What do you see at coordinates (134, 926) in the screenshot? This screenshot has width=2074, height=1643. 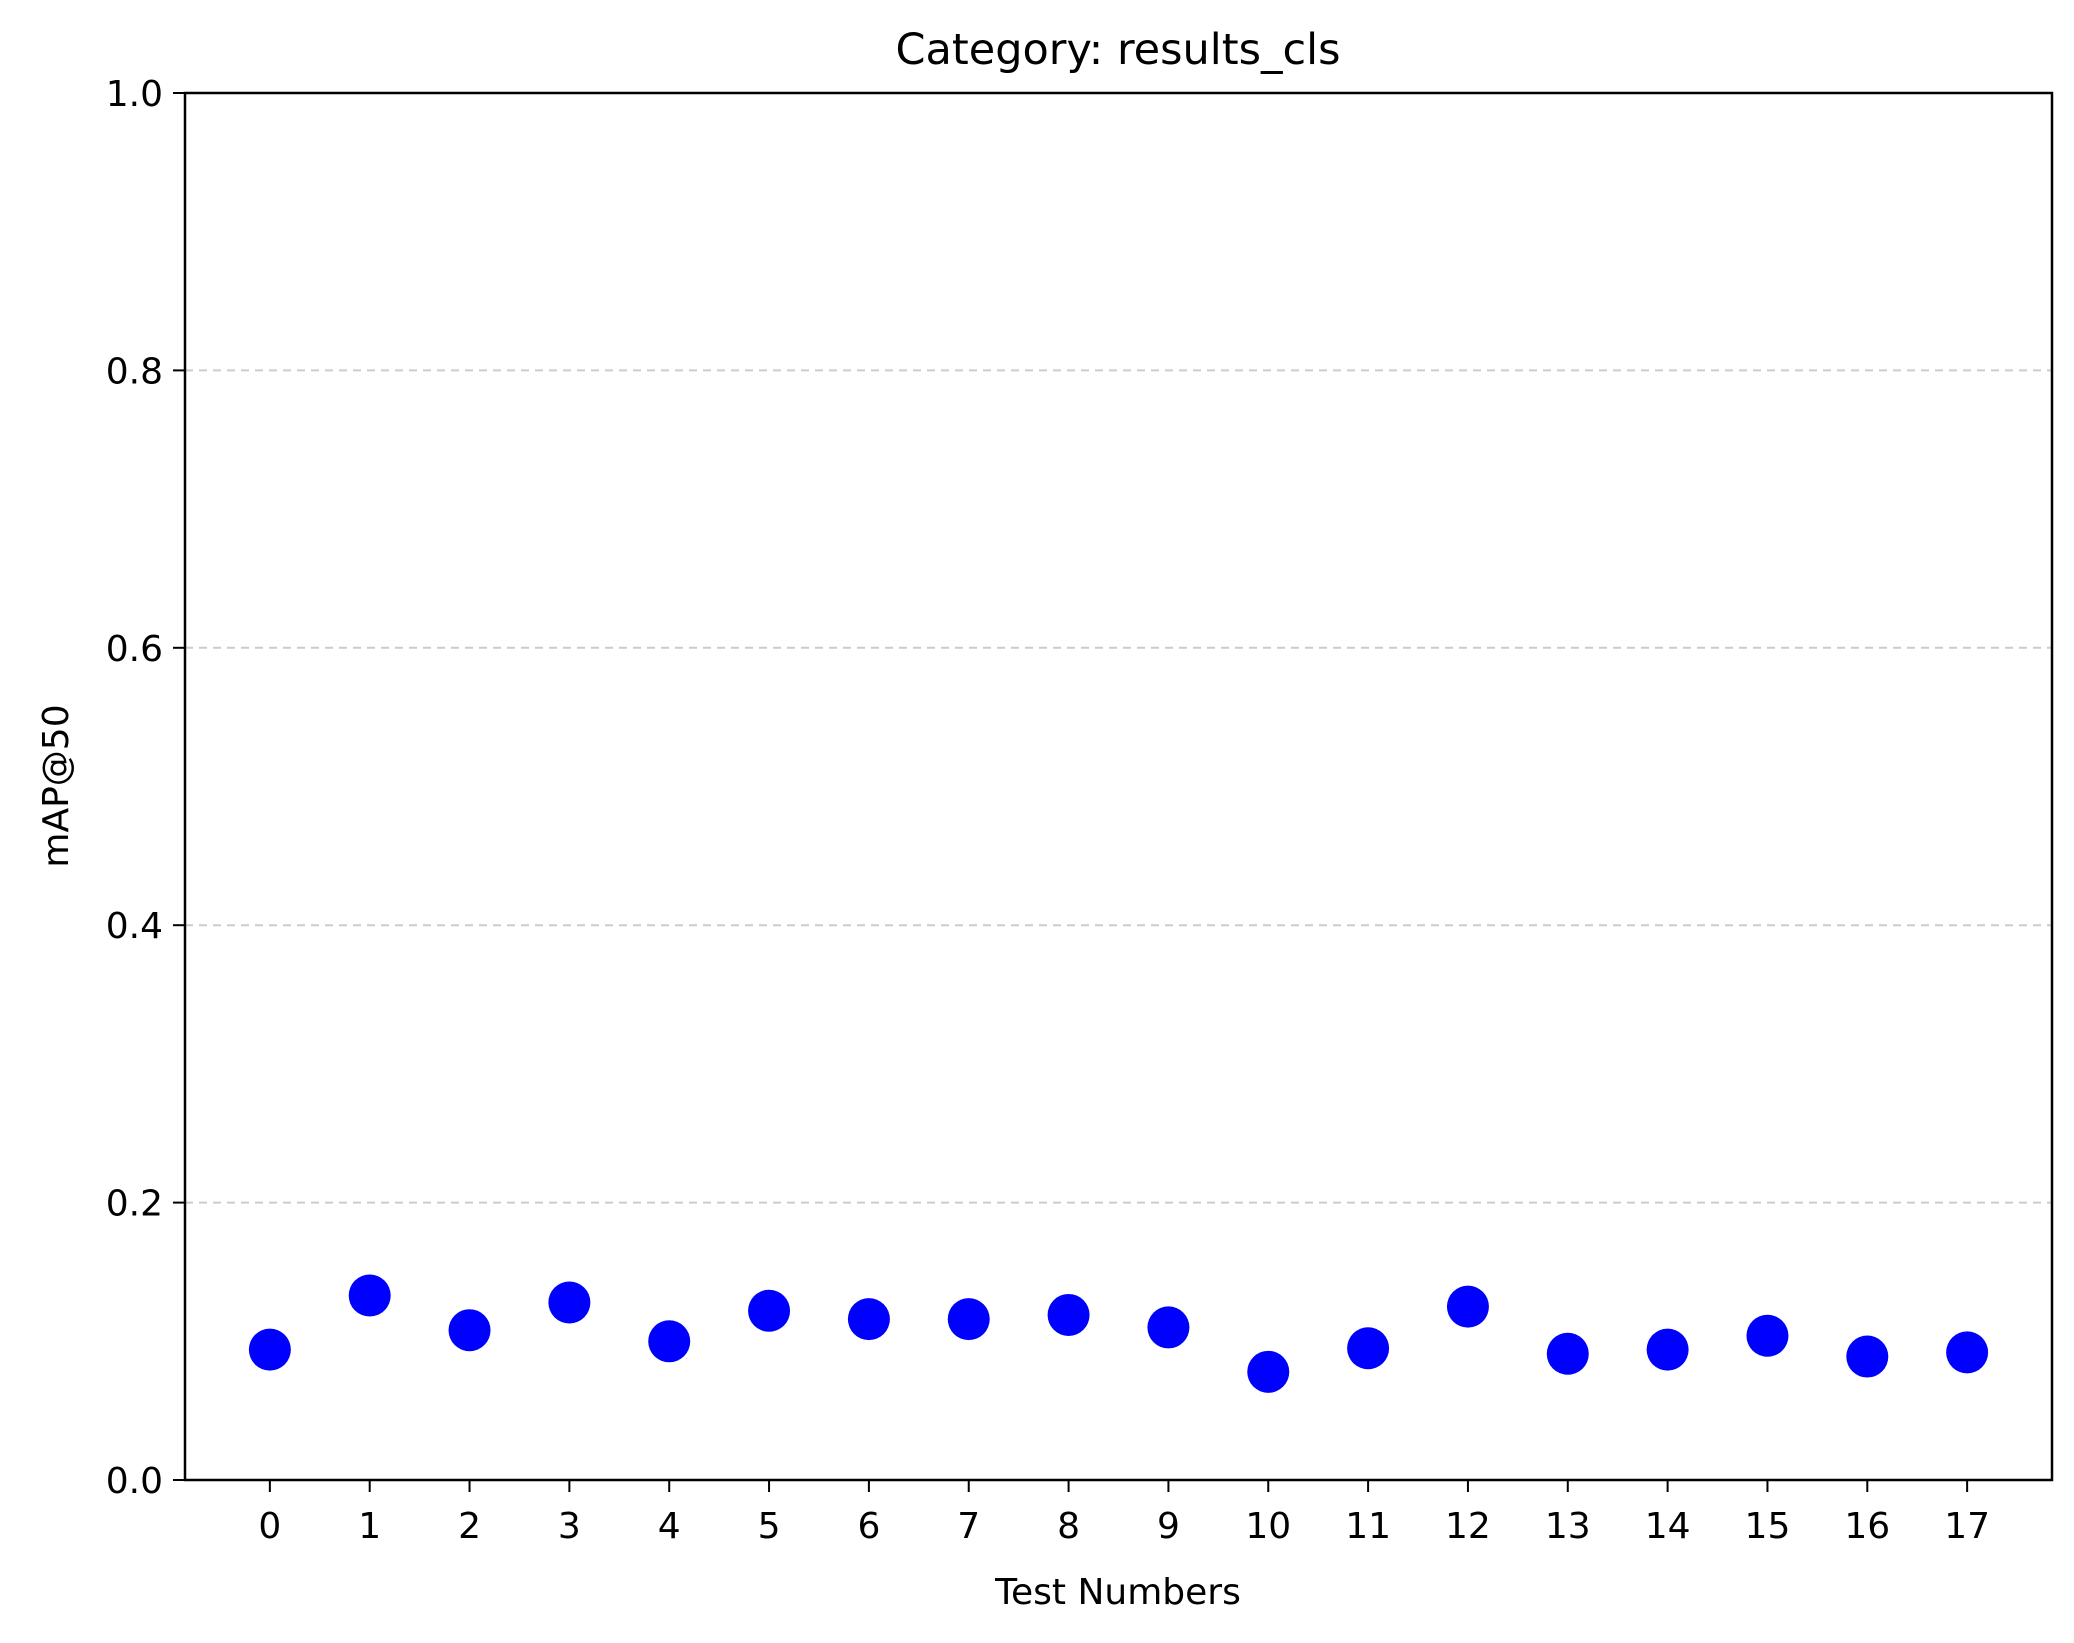 I see `y-tick-label: 0.4` at bounding box center [134, 926].